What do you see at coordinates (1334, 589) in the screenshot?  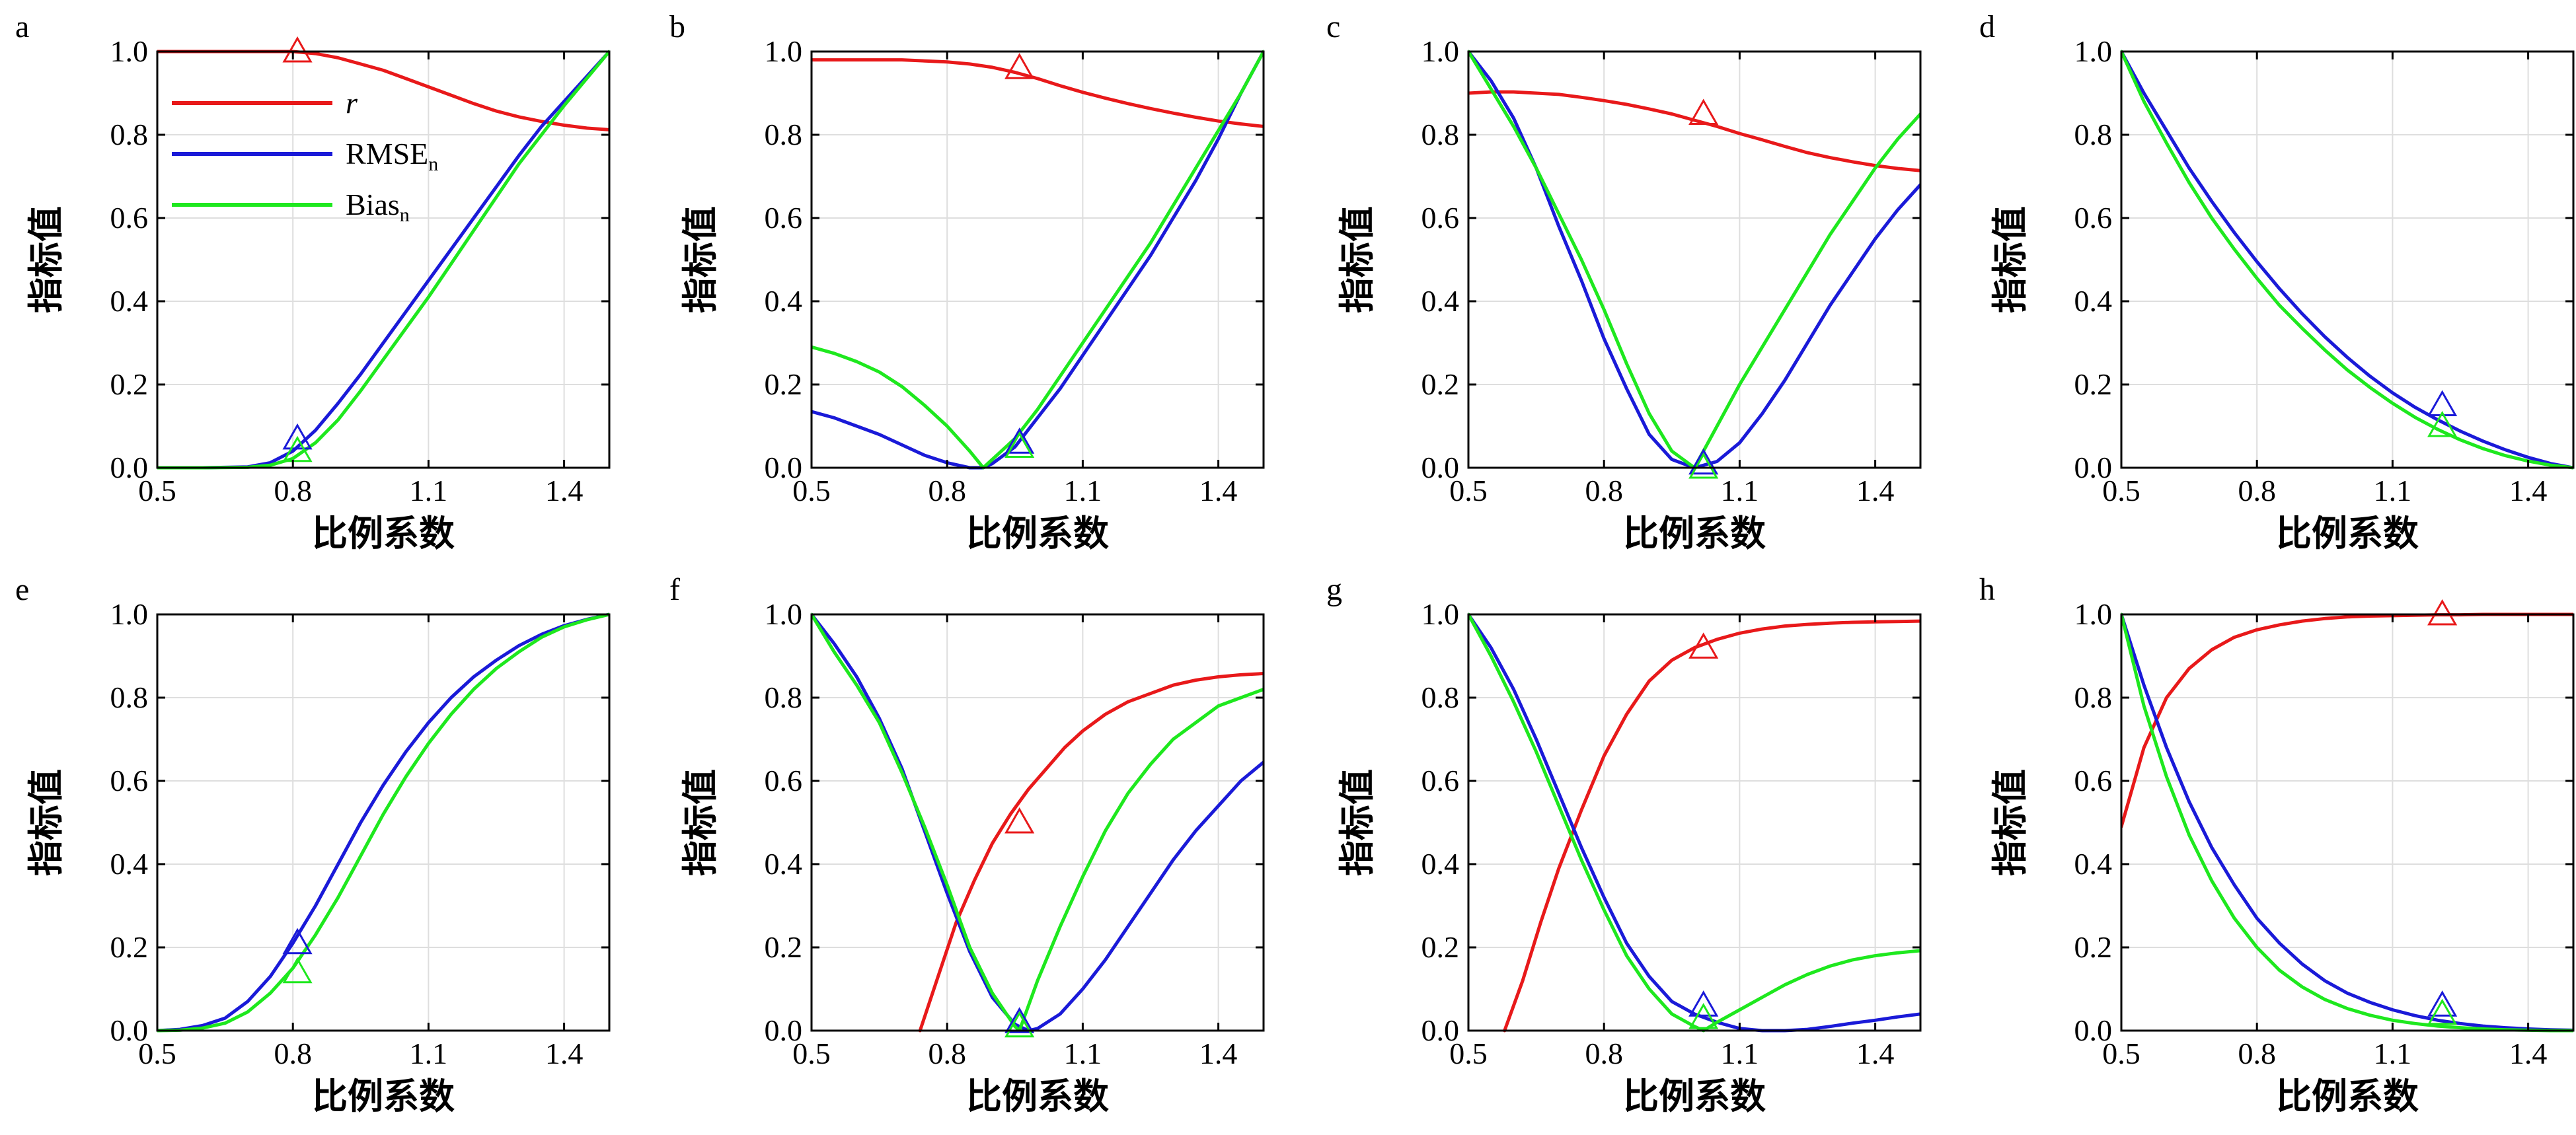 I see `panel-letter: g` at bounding box center [1334, 589].